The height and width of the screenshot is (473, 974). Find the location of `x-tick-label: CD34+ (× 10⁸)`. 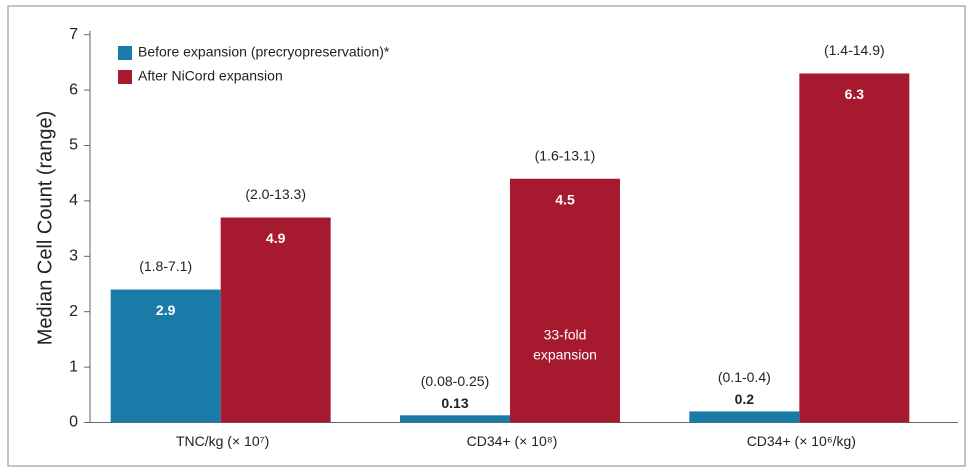

x-tick-label: CD34+ (× 10⁸) is located at coordinates (512, 441).